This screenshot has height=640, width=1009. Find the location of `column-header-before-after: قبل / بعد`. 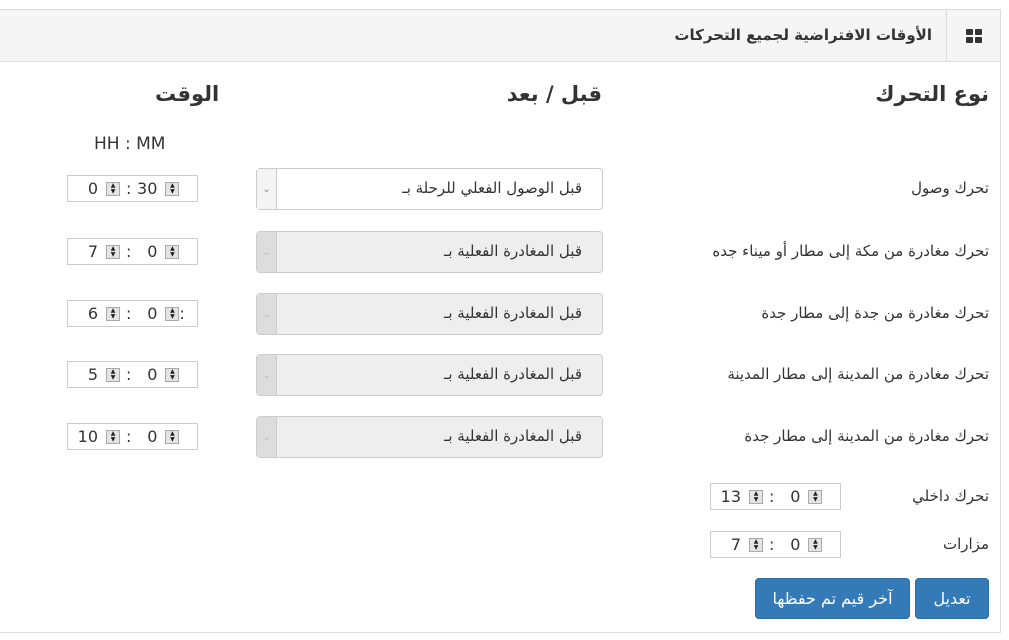

column-header-before-after: قبل / بعد is located at coordinates (554, 94).